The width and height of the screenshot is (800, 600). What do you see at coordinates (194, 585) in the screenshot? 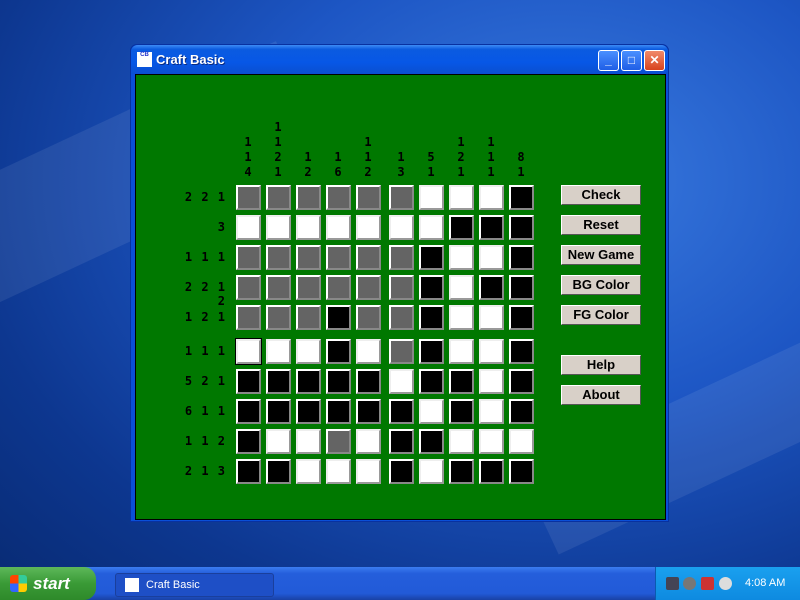
I see `taskbar-item-craft-basic: Craft Basic` at bounding box center [194, 585].